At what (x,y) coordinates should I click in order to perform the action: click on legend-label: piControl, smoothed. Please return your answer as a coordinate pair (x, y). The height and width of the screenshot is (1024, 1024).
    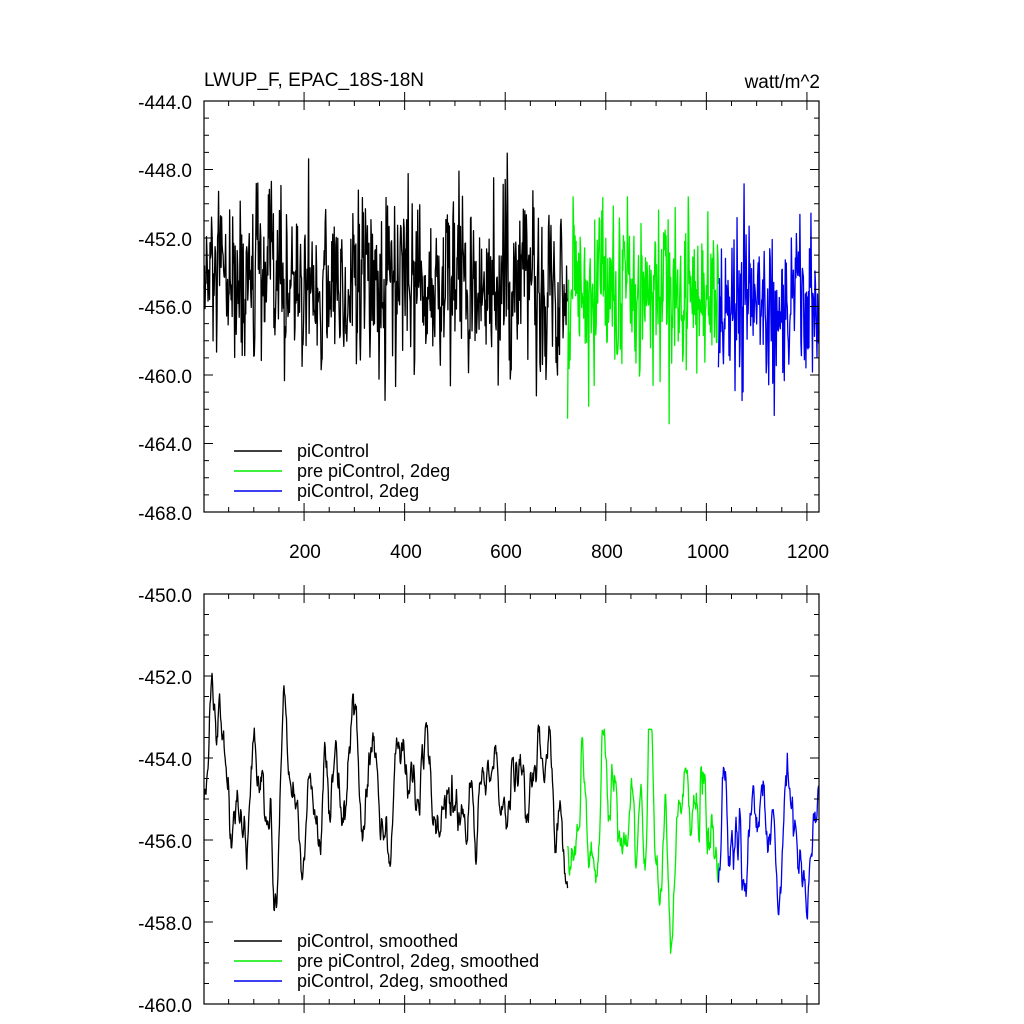
    Looking at the image, I should click on (377, 941).